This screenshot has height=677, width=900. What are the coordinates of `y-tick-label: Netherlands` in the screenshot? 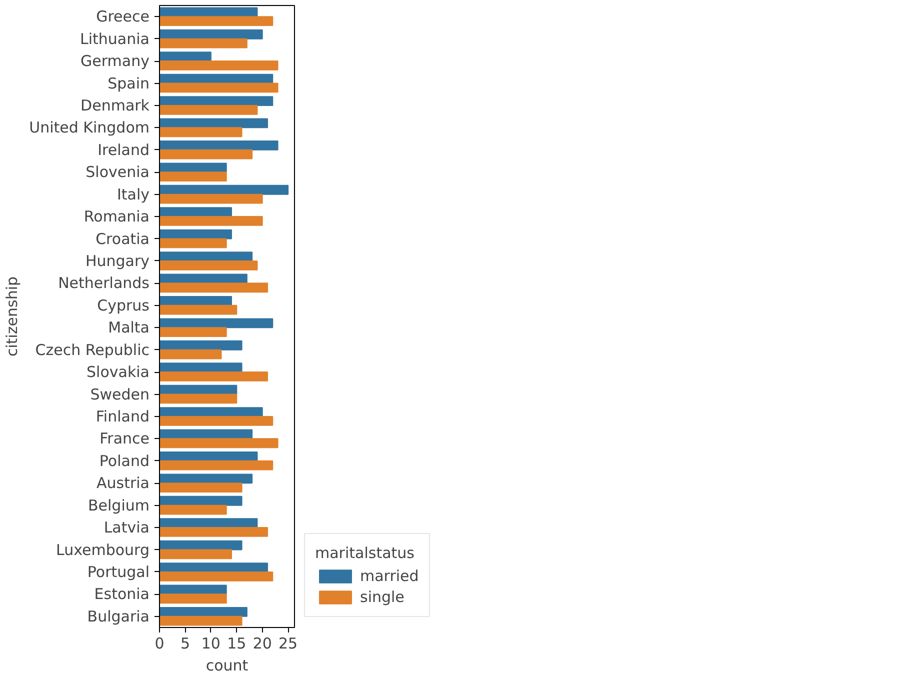 It's located at (104, 283).